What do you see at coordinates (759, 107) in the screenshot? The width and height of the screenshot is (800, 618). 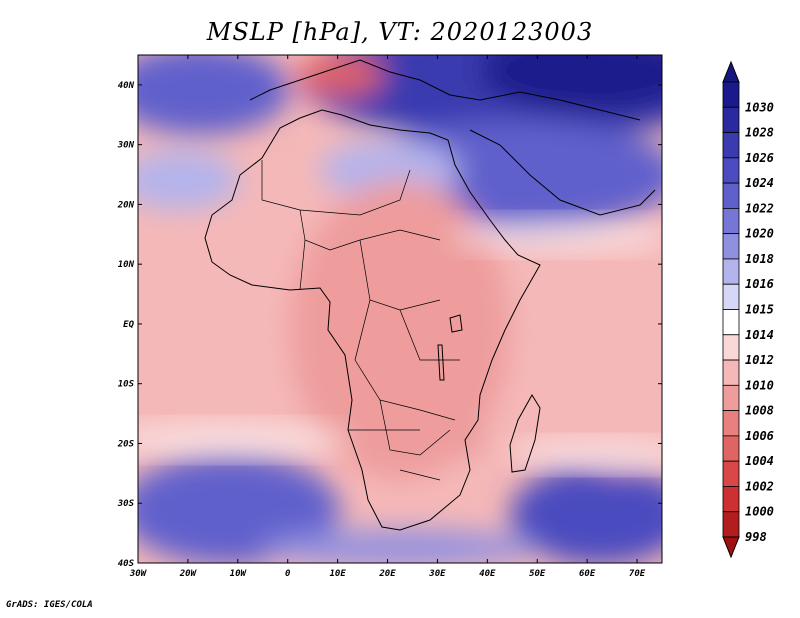 I see `colorbar-label: 1030` at bounding box center [759, 107].